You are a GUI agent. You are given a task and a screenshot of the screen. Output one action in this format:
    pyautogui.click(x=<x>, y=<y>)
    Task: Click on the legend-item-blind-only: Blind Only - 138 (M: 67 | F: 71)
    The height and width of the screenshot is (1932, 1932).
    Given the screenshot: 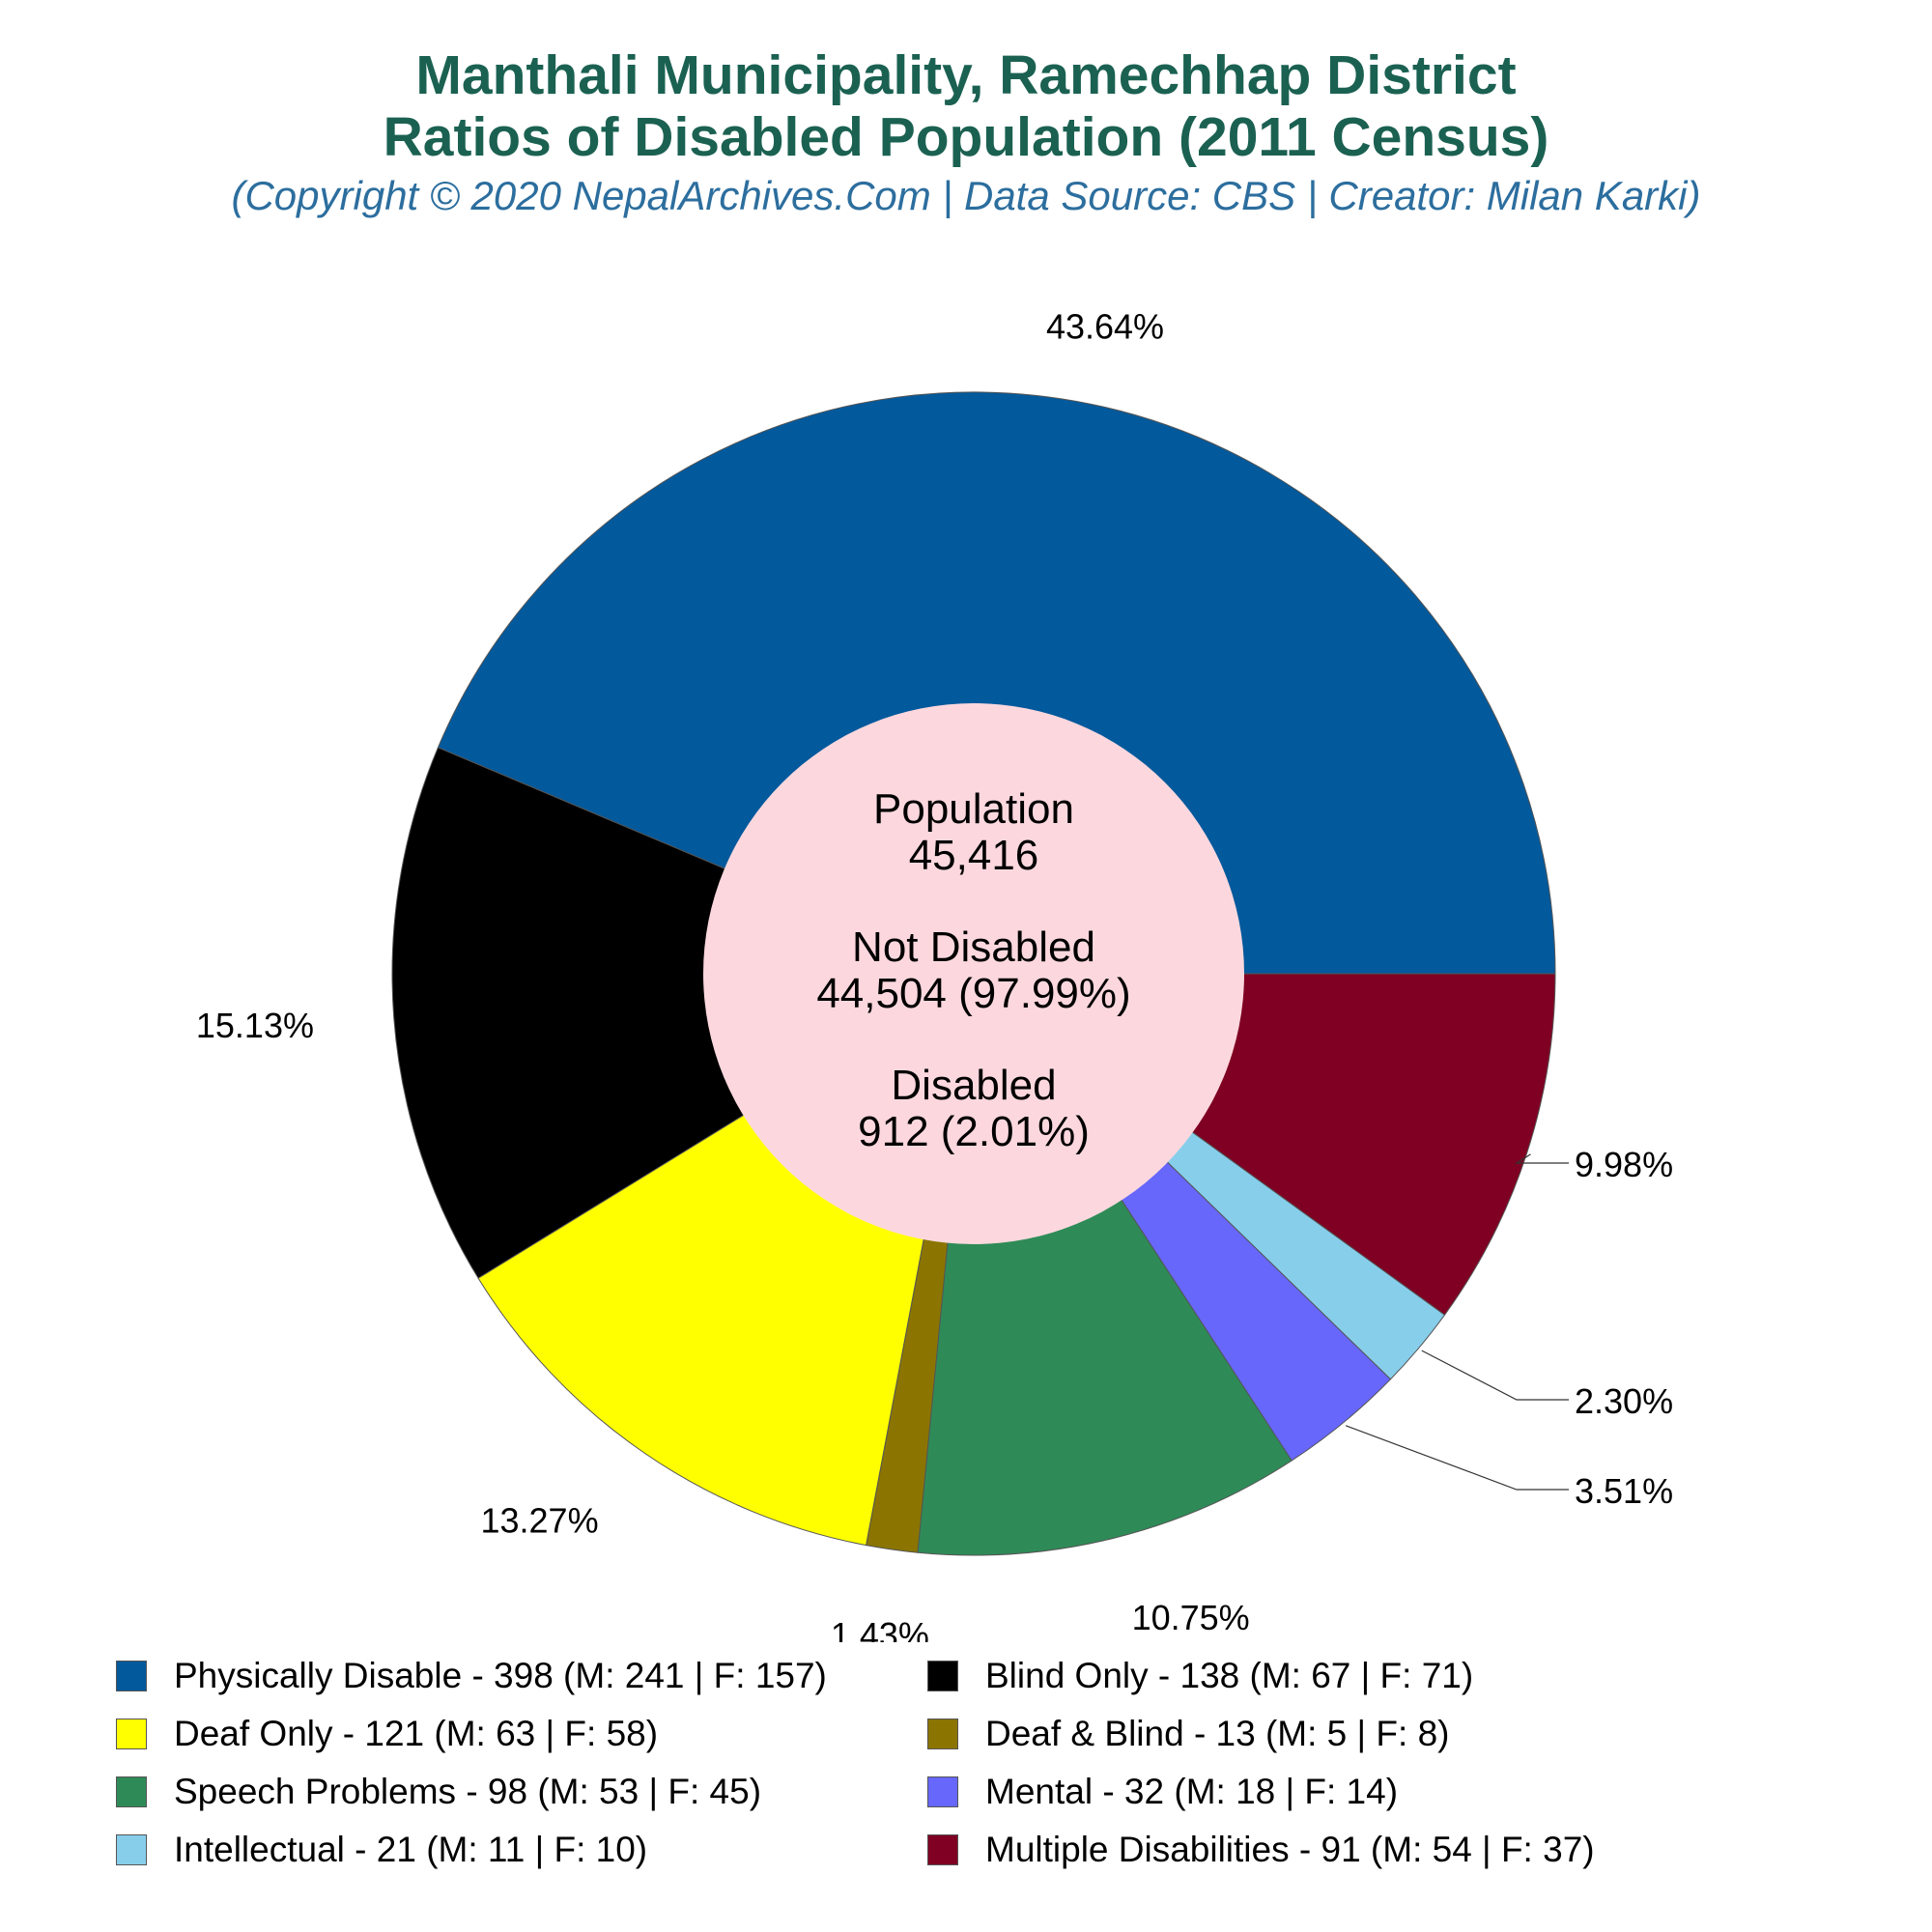 What is the action you would take?
    pyautogui.click(x=1200, y=1676)
    